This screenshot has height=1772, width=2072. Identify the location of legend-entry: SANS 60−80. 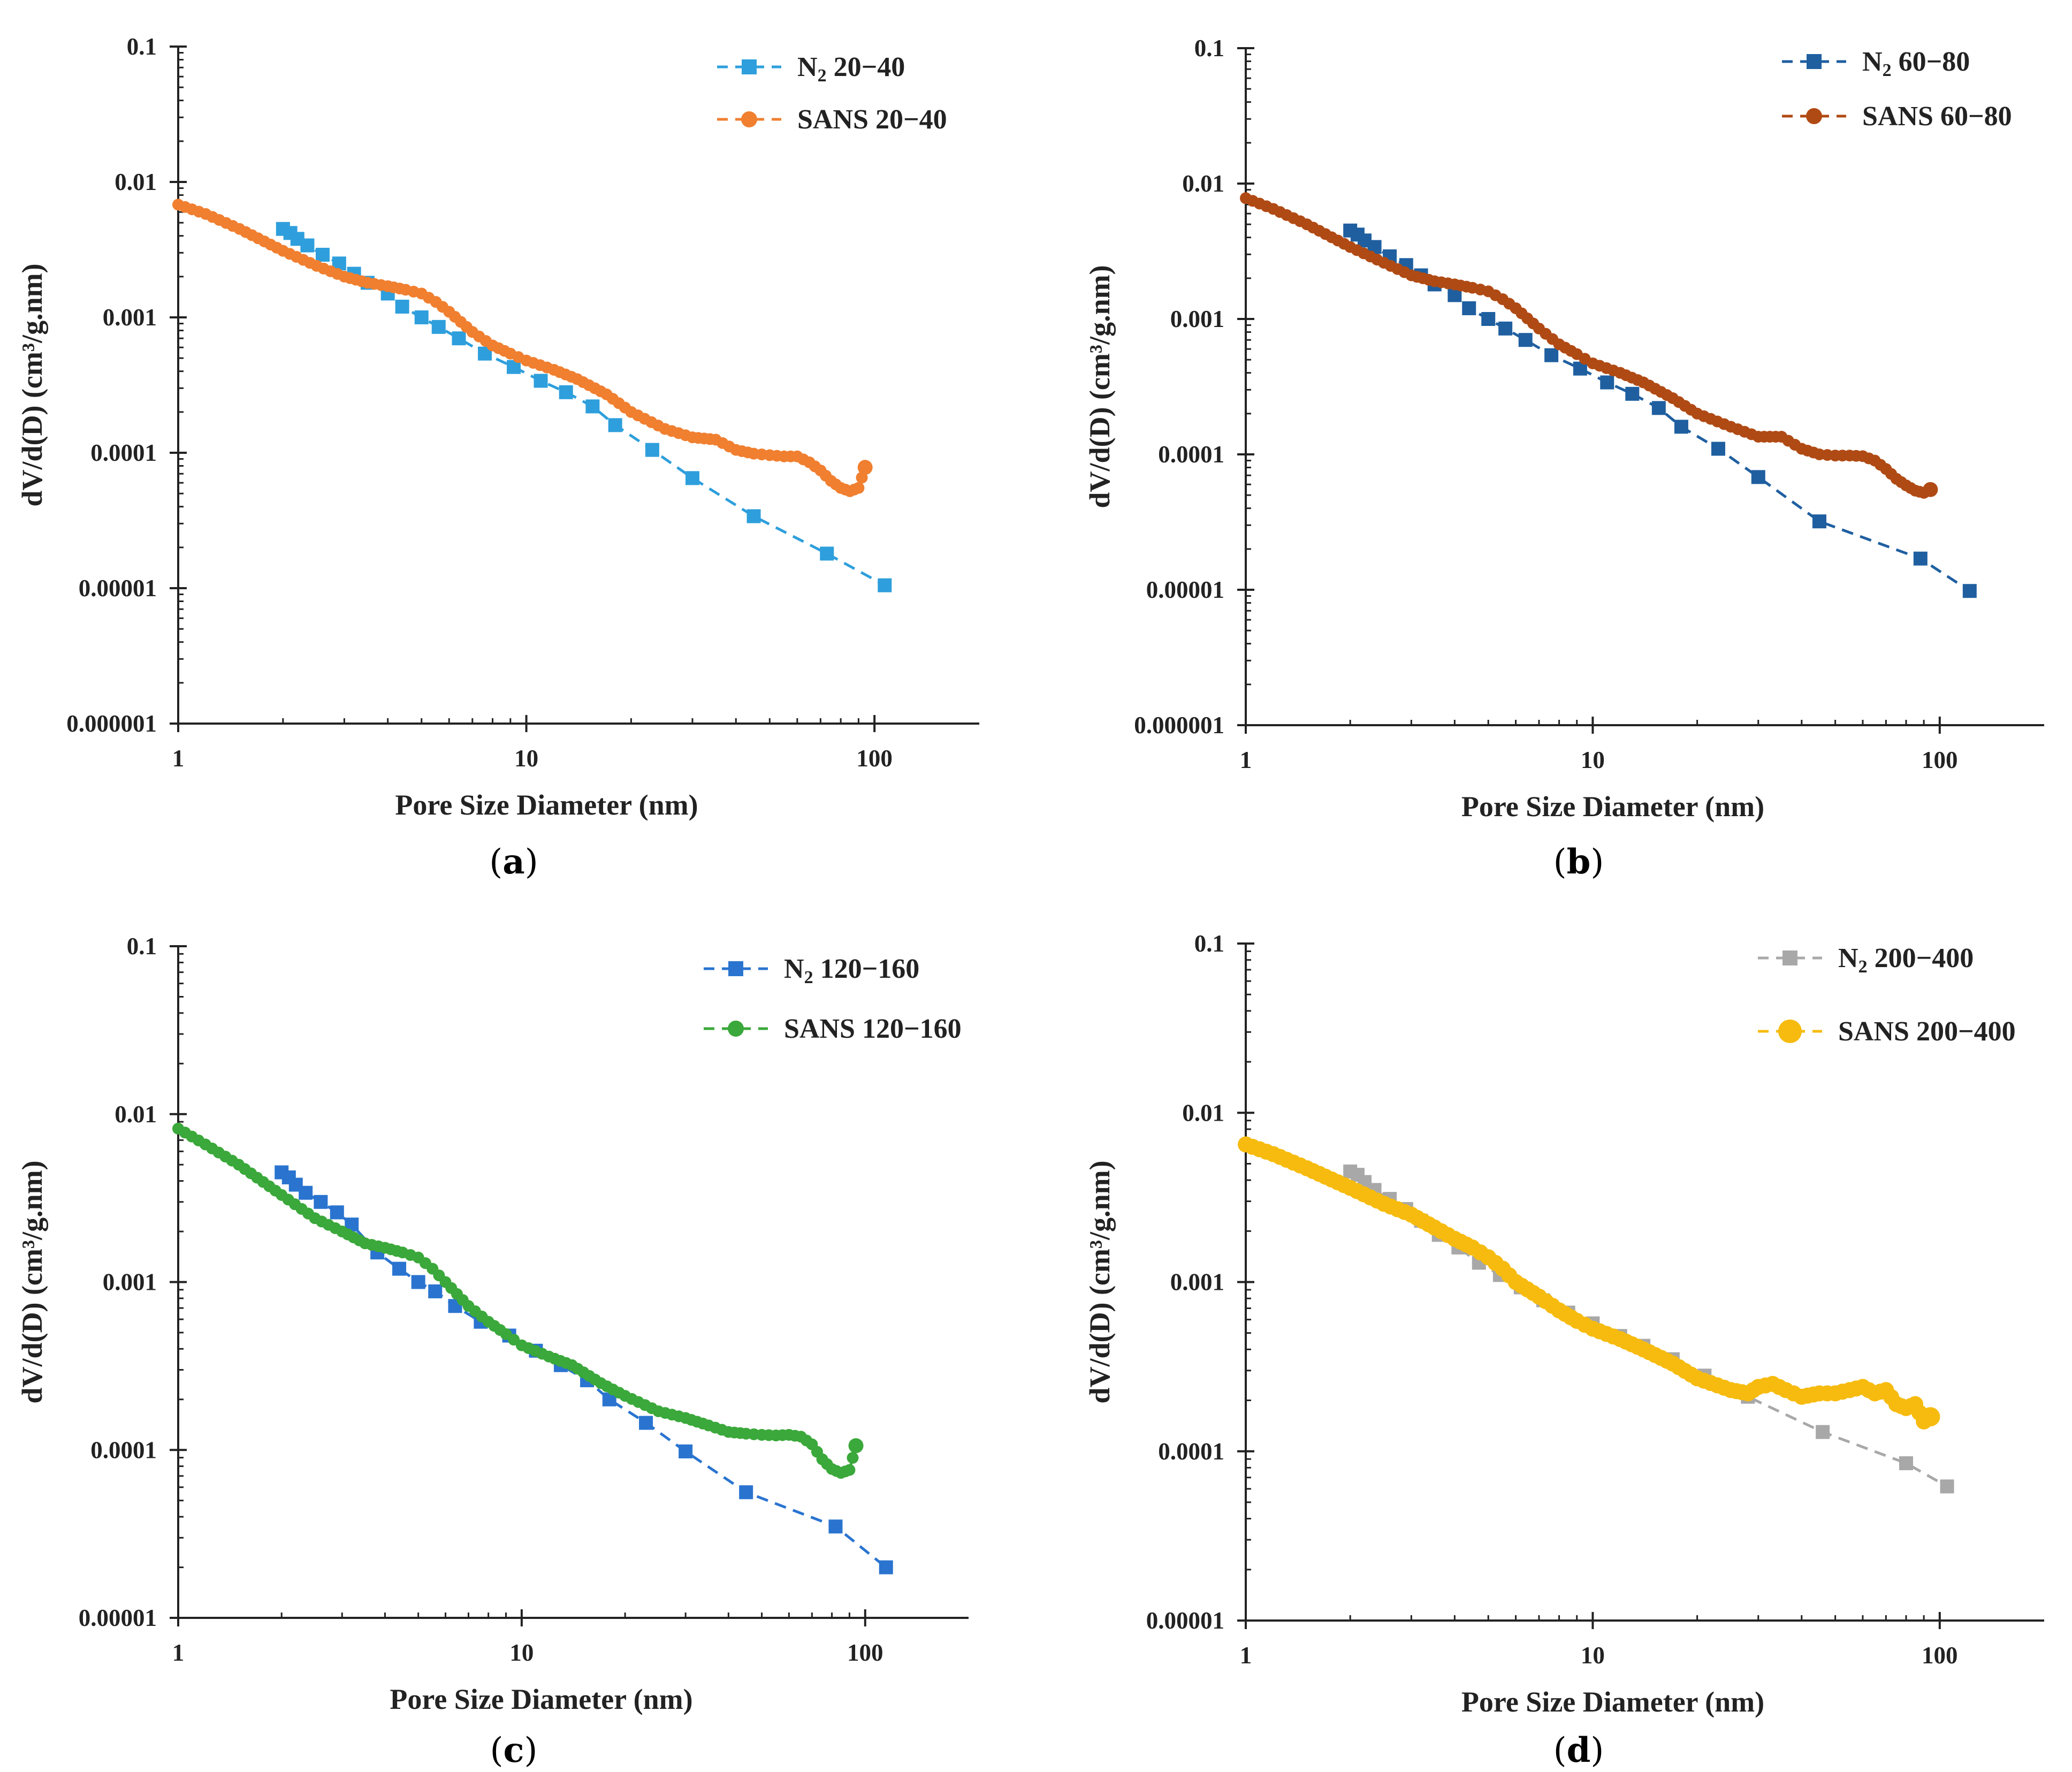
(1897, 116).